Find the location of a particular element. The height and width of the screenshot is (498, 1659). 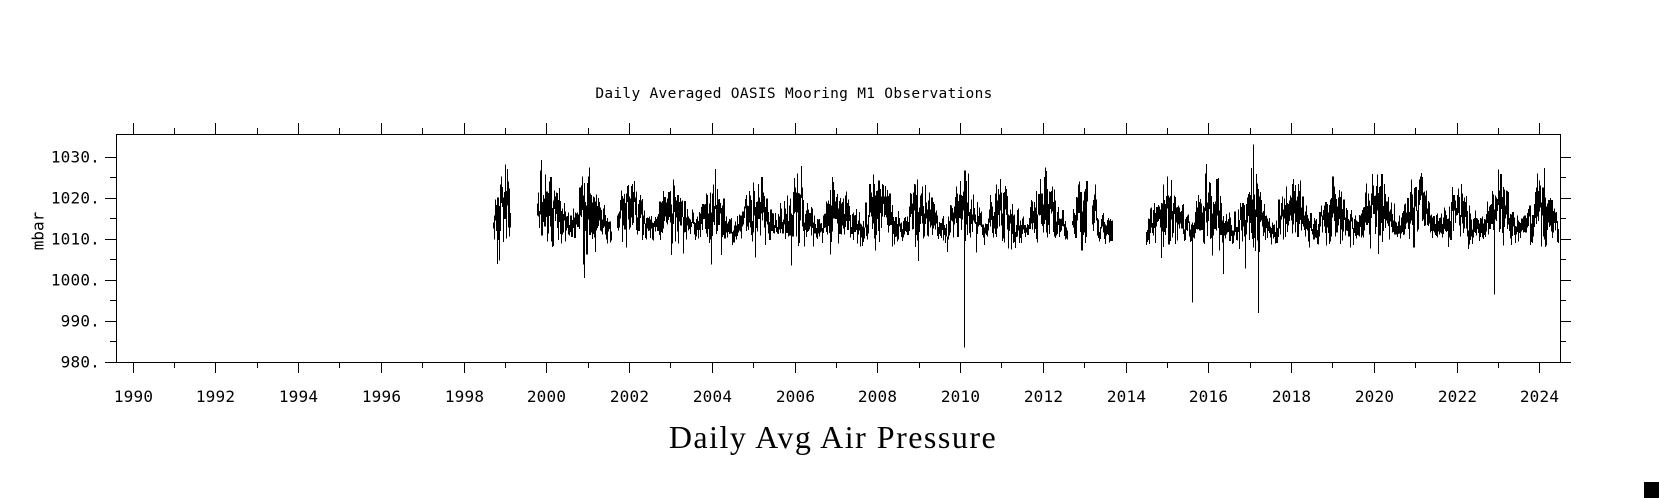

y-tick-label: 990. is located at coordinates (80, 321).